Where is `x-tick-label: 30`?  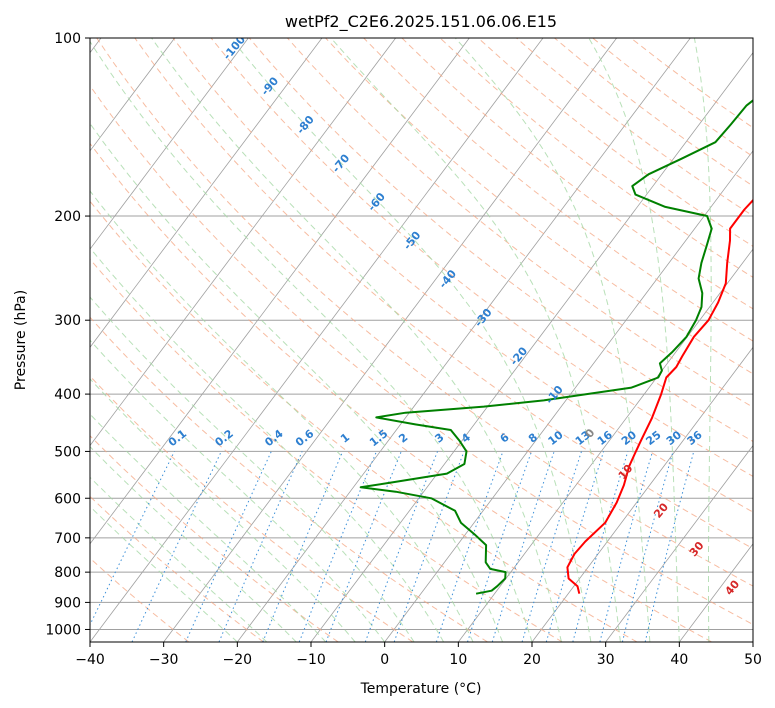
x-tick-label: 30 is located at coordinates (606, 660).